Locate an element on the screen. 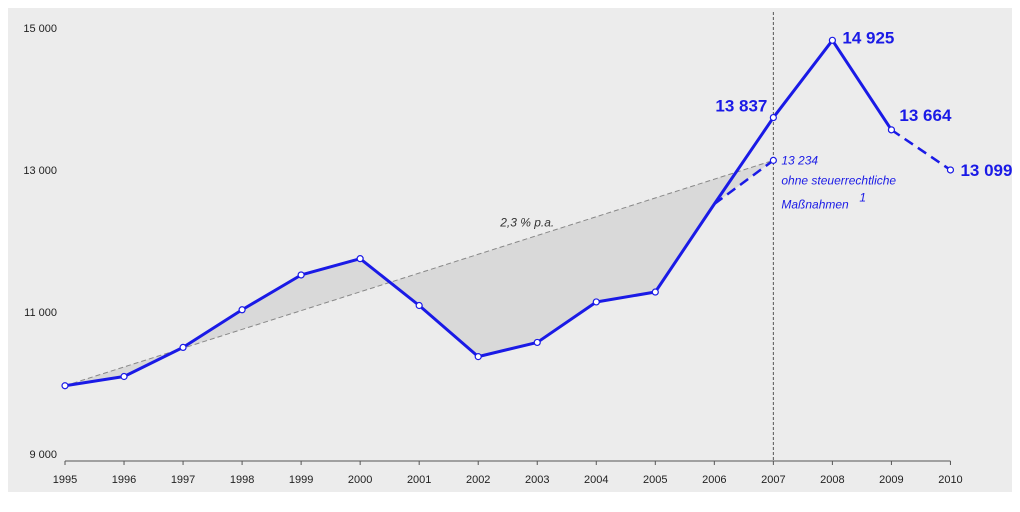 This screenshot has width=1020, height=512. x-tick-label: 1996 is located at coordinates (124, 480).